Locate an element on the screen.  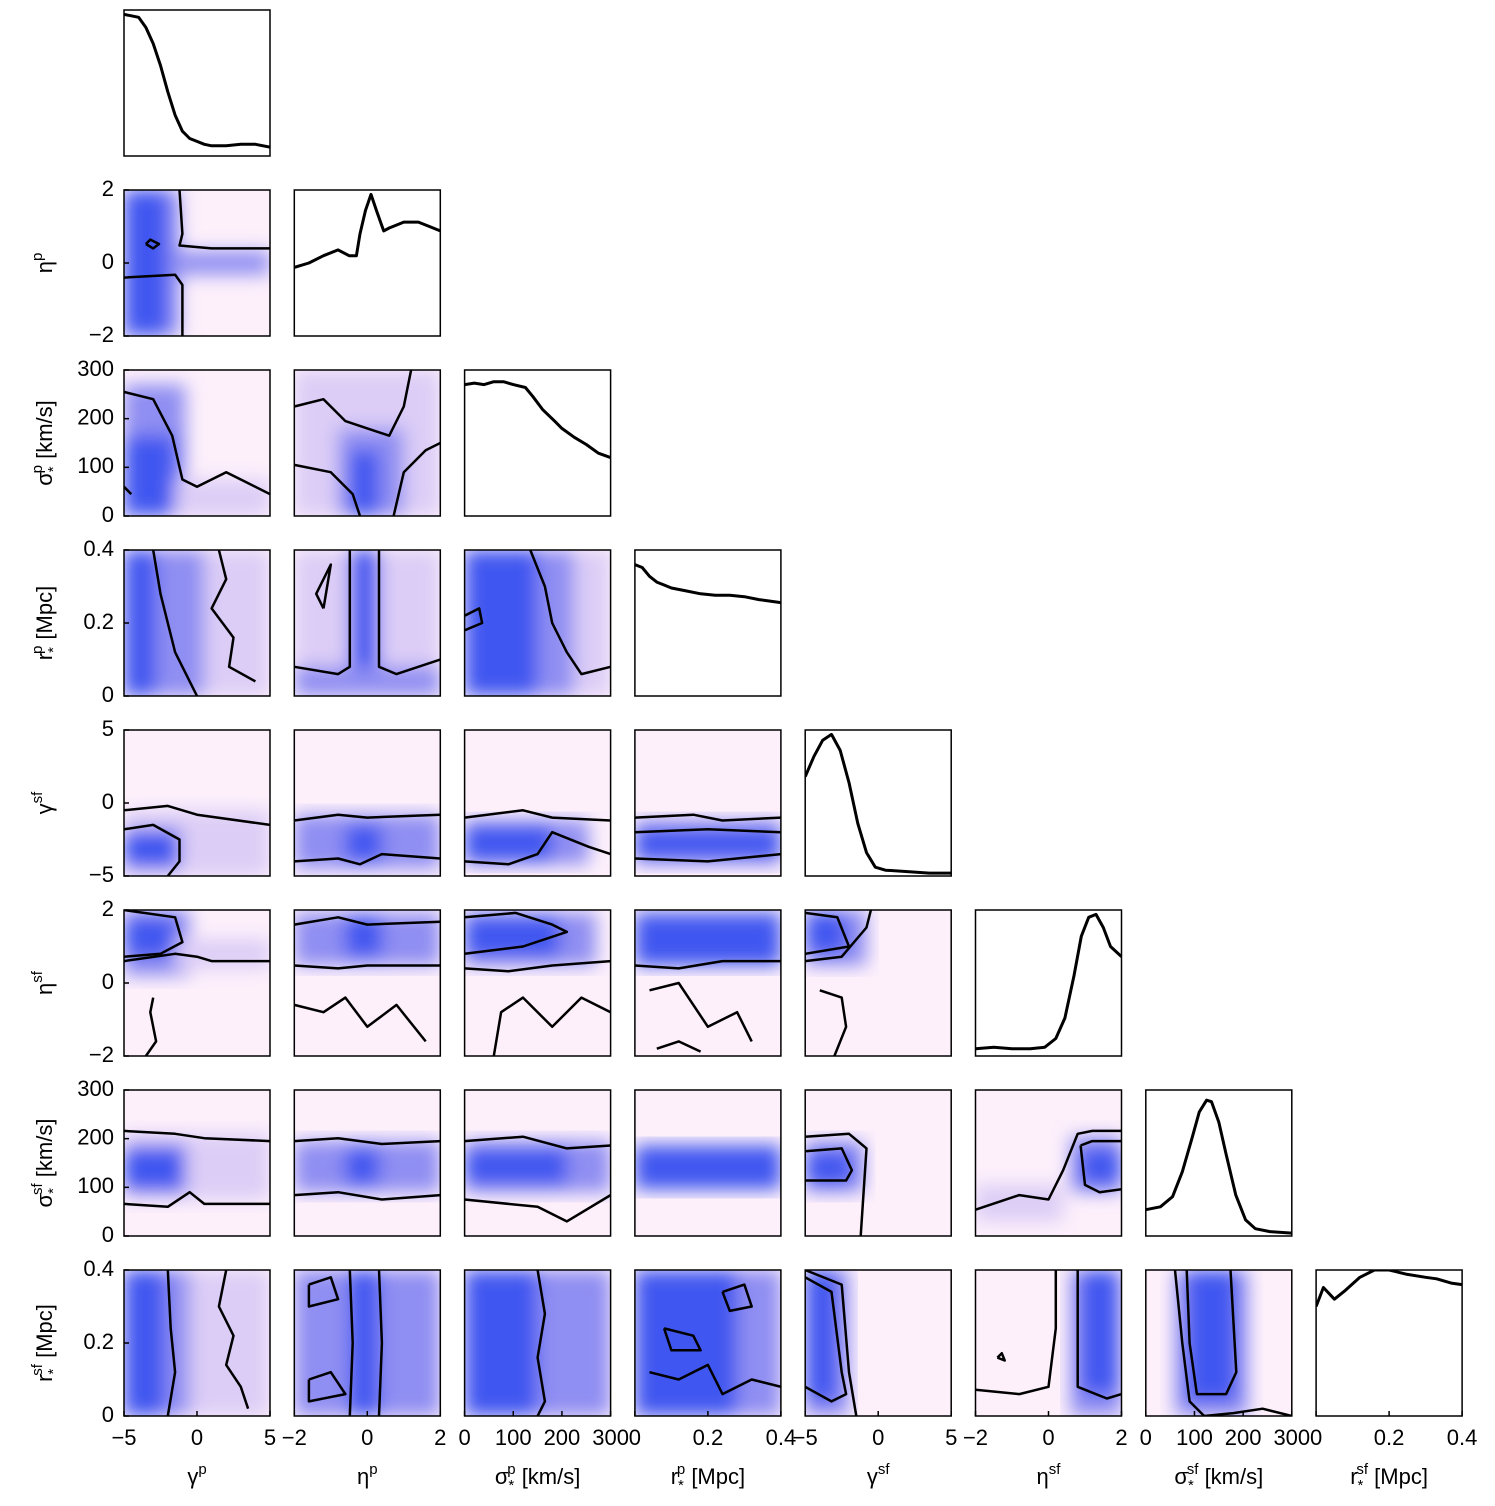
x-tick-label: −5 is located at coordinates (805, 1437).